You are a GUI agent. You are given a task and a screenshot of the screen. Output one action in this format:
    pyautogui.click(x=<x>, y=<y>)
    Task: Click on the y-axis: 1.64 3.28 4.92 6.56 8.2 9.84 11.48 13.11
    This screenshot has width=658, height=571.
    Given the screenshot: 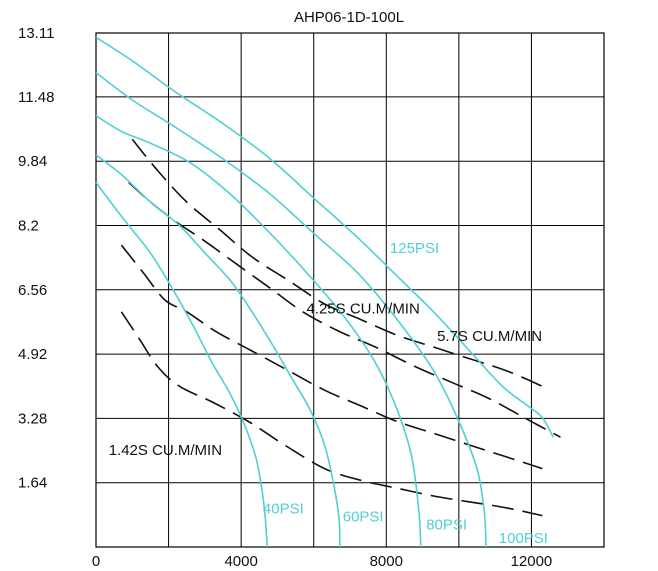 What is the action you would take?
    pyautogui.click(x=36, y=258)
    